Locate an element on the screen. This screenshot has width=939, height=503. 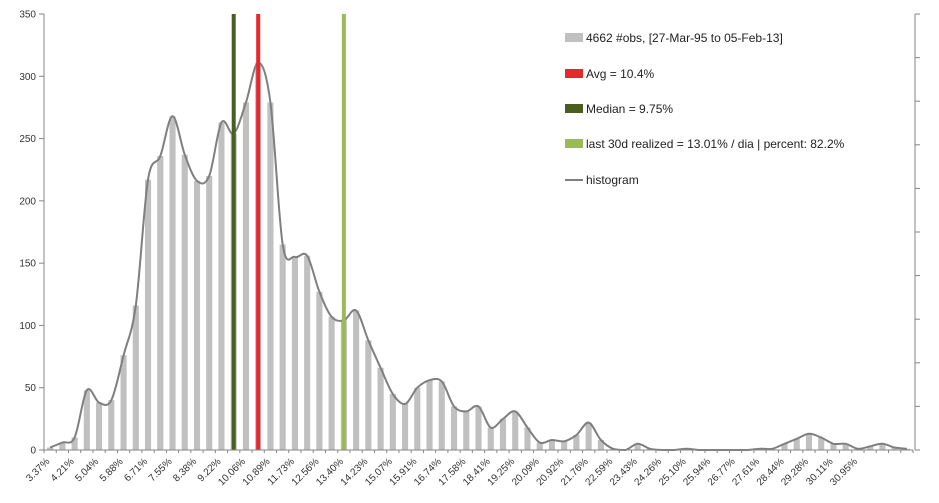
legend-swatch-last30d is located at coordinates (574, 143).